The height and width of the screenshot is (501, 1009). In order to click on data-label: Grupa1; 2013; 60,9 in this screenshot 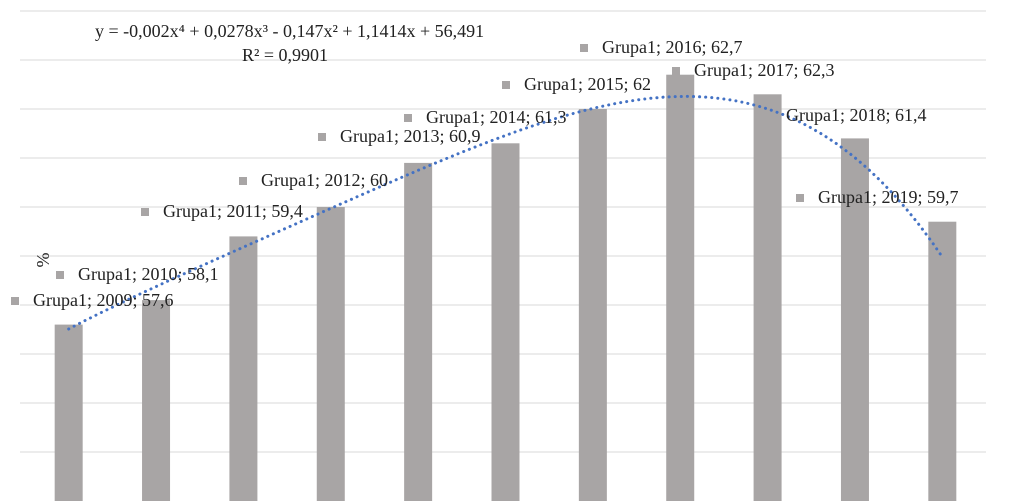, I will do `click(410, 136)`.